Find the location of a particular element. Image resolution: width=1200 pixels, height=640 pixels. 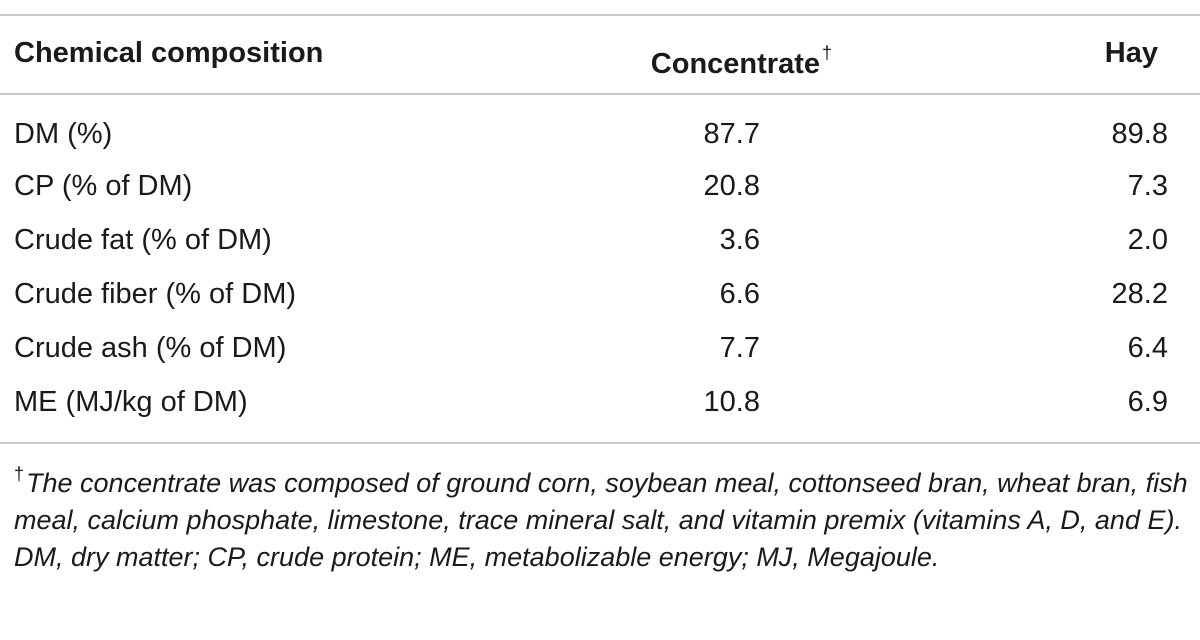

hay-value: 2.0 is located at coordinates (1147, 240).